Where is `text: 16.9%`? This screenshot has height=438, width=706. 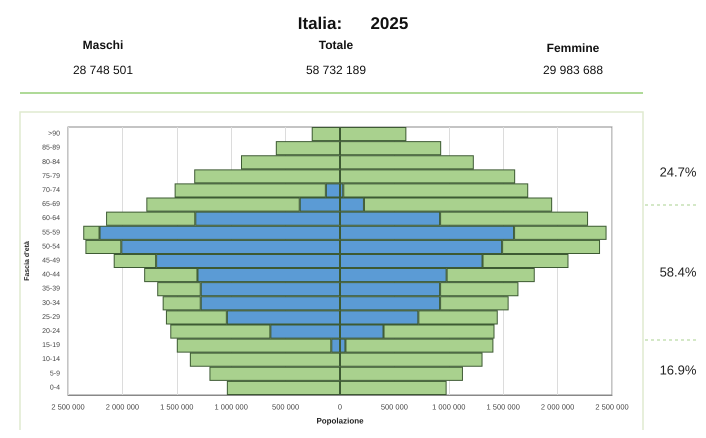
text: 16.9% is located at coordinates (678, 370).